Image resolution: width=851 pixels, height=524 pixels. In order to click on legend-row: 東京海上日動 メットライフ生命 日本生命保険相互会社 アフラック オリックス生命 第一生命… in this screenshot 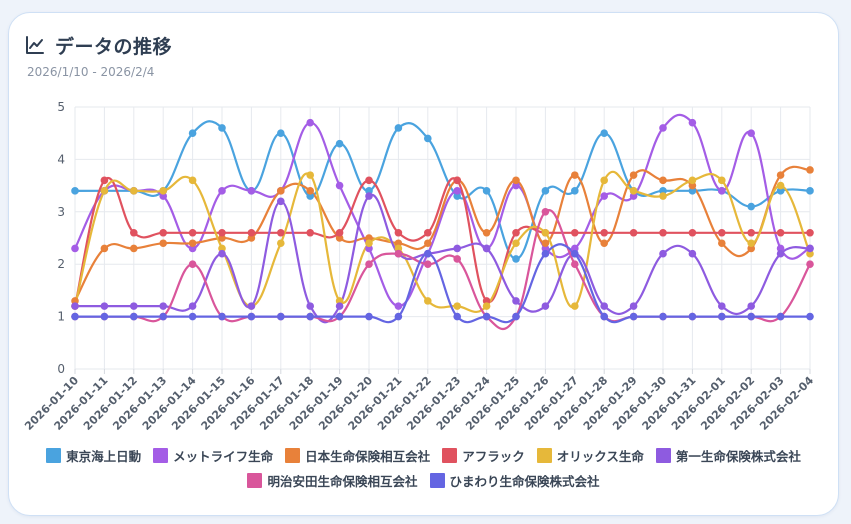, I will do `click(423, 455)`.